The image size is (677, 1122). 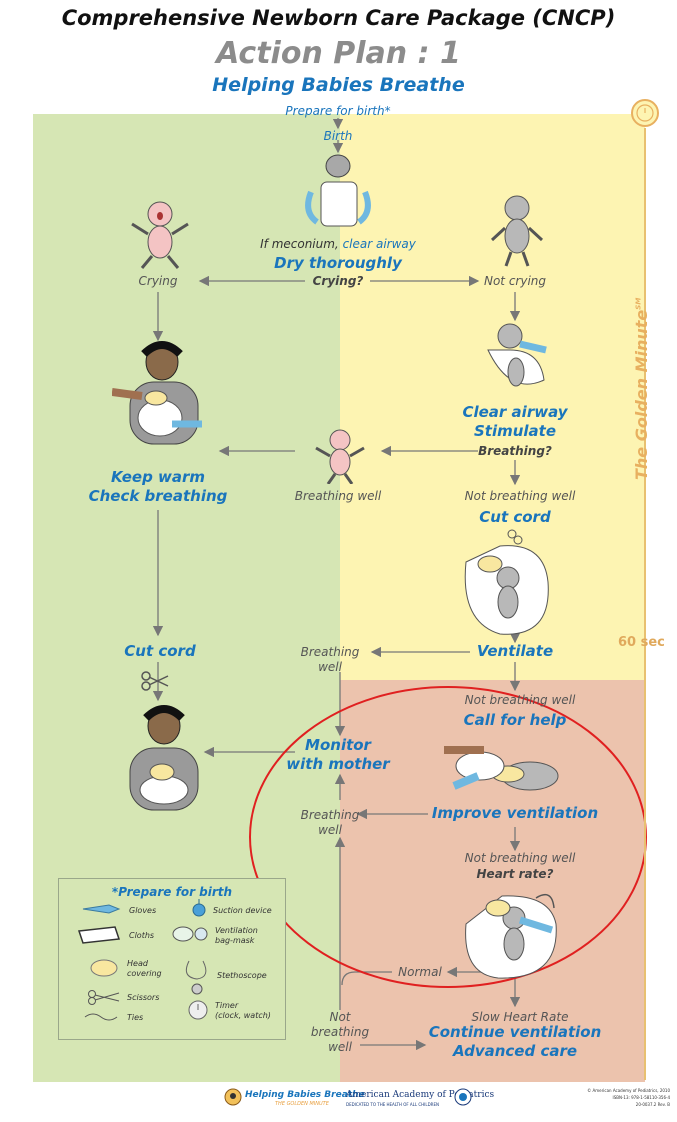 What do you see at coordinates (155, 681) in the screenshot?
I see `scissors-icon` at bounding box center [155, 681].